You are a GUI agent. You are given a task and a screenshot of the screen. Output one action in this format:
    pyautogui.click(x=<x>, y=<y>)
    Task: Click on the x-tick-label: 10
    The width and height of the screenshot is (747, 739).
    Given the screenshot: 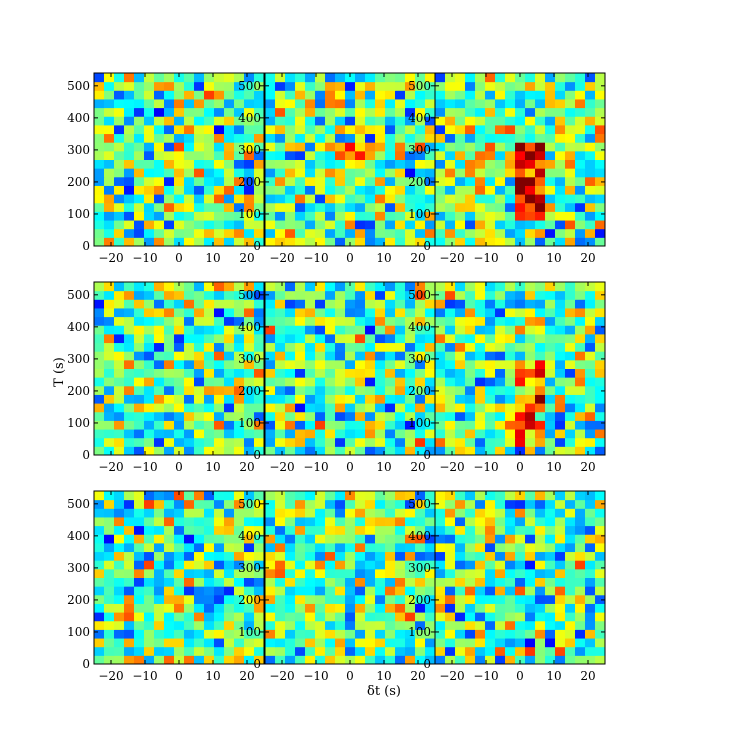 What is the action you would take?
    pyautogui.click(x=212, y=467)
    